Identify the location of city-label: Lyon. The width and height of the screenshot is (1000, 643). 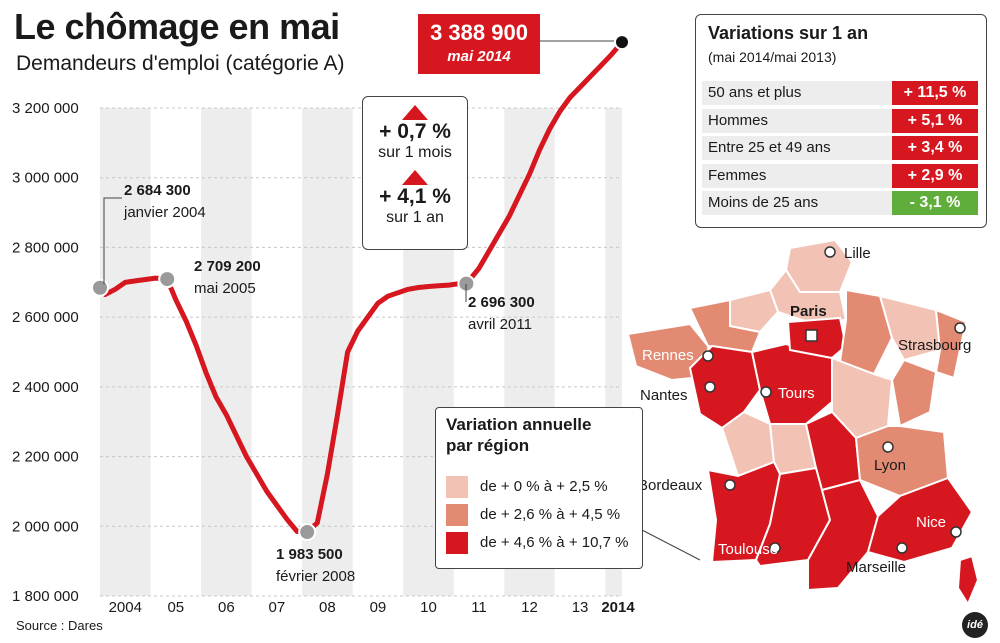
(890, 465).